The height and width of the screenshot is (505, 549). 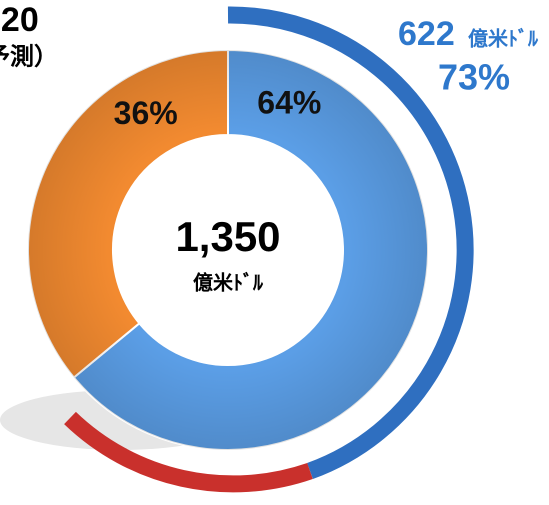 What do you see at coordinates (19, 20) in the screenshot?
I see `title: 020` at bounding box center [19, 20].